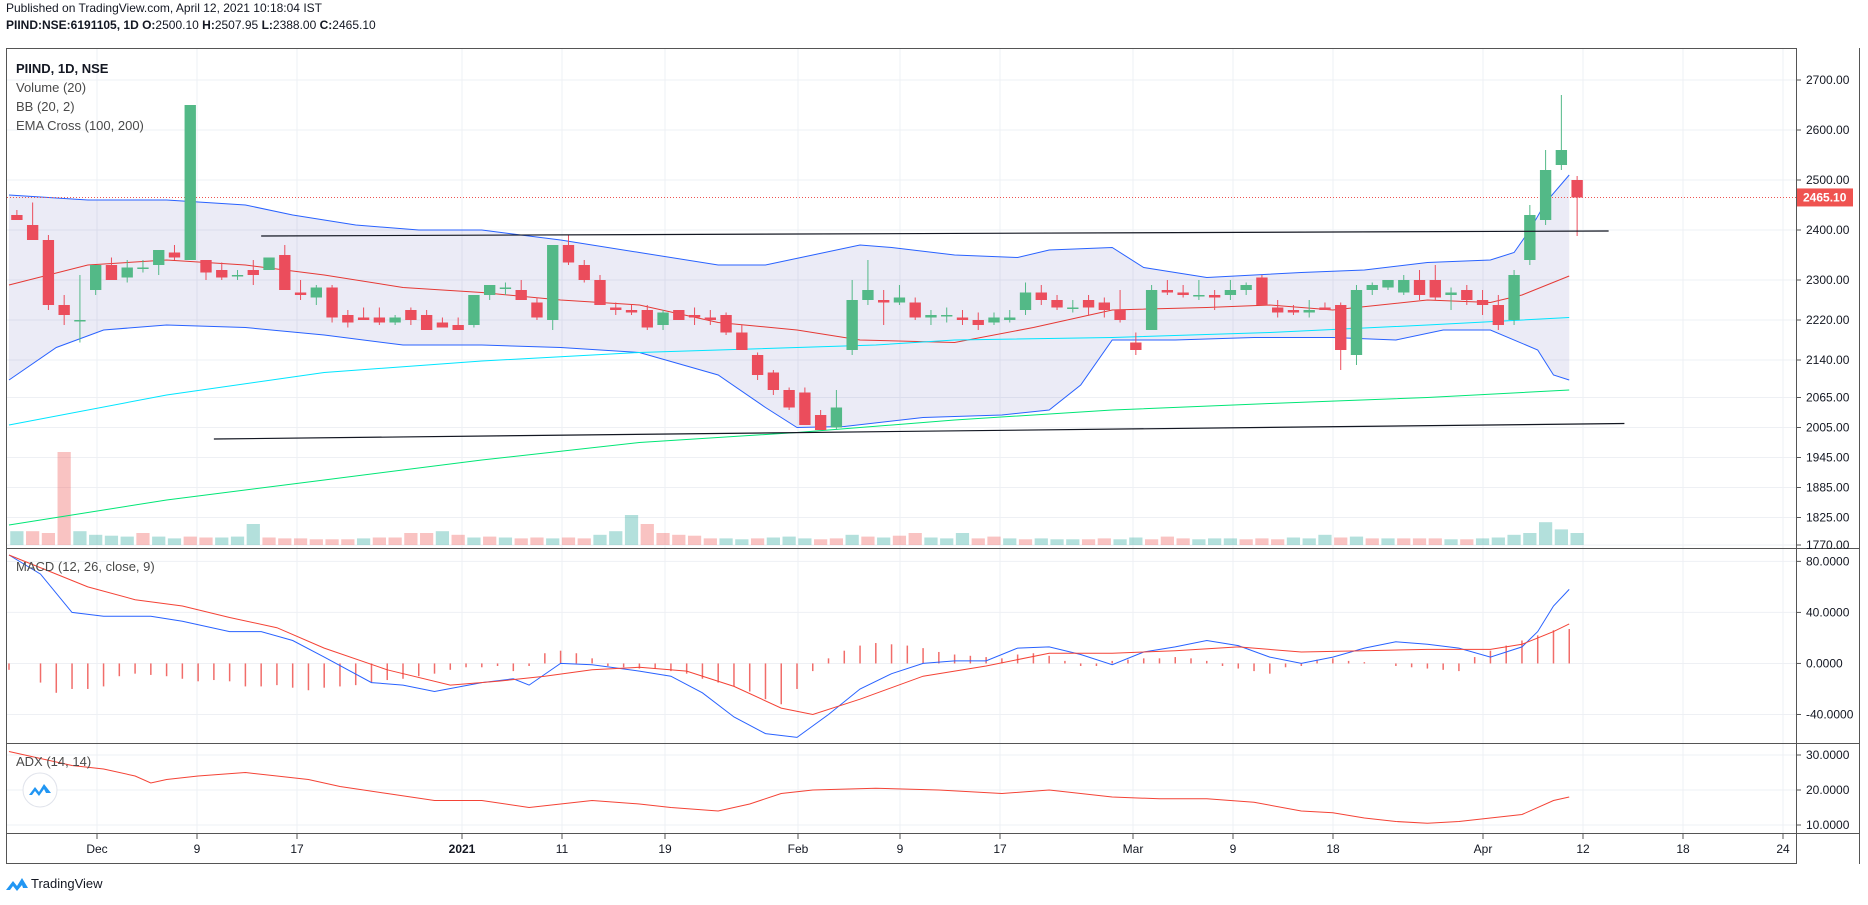 The image size is (1868, 905). I want to click on price-tick-label: 1825.00, so click(1828, 518).